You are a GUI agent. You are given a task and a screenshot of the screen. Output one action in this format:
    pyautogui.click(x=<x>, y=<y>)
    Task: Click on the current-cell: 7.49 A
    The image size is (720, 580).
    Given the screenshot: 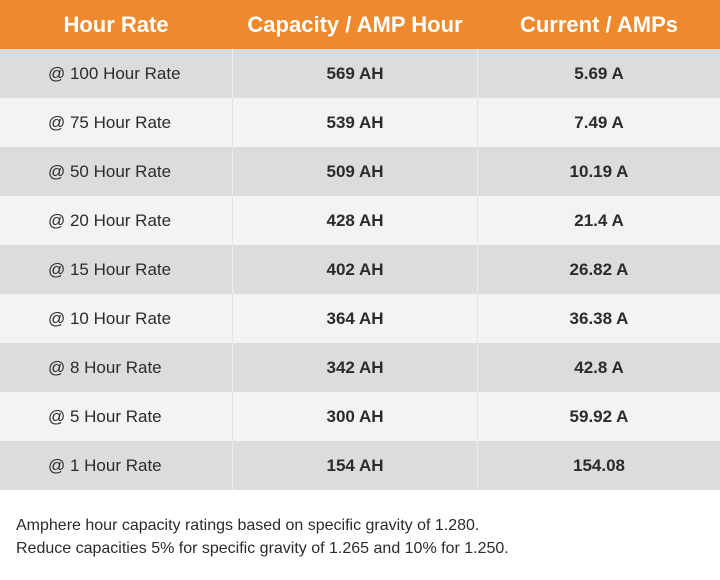 What is the action you would take?
    pyautogui.click(x=599, y=122)
    